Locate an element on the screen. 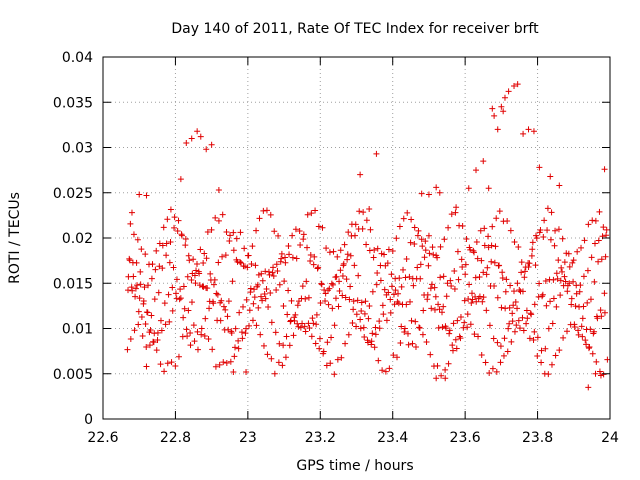 The width and height of the screenshot is (640, 480). x-tick-label: 23.8 is located at coordinates (537, 438).